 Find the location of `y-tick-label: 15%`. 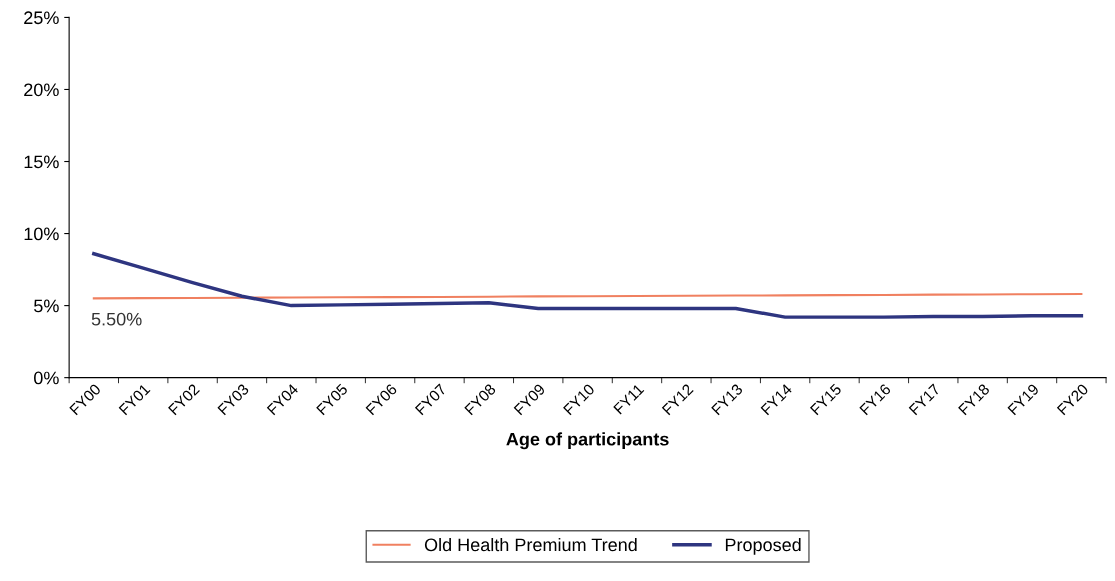

y-tick-label: 15% is located at coordinates (41, 162).